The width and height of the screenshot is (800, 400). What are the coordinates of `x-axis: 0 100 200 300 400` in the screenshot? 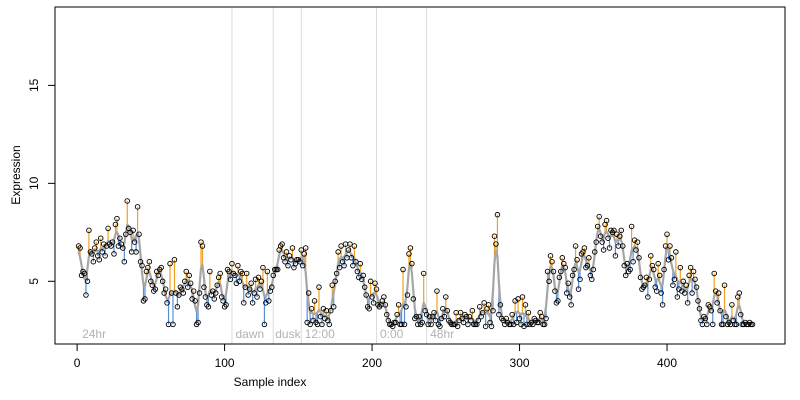 It's located at (375, 356).